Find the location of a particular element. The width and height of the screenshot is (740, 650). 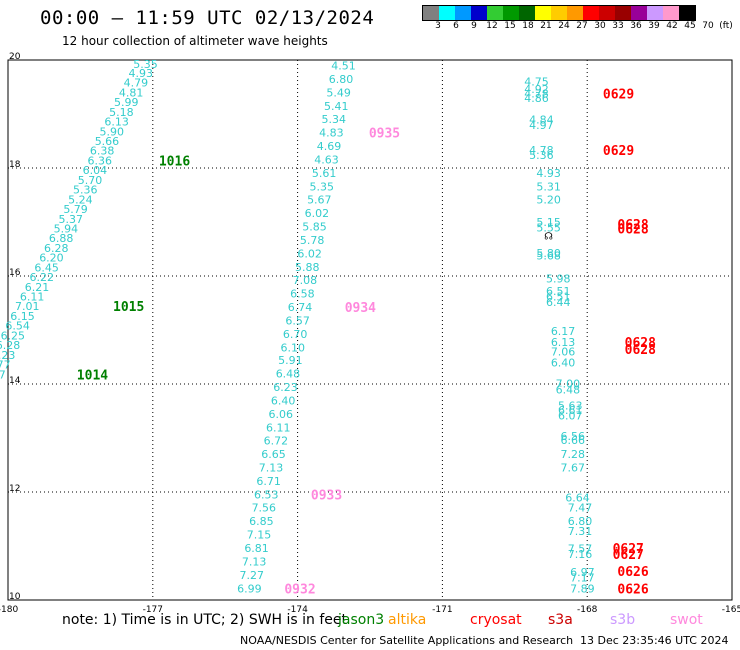

y-tick-label: 16 is located at coordinates (15, 273).